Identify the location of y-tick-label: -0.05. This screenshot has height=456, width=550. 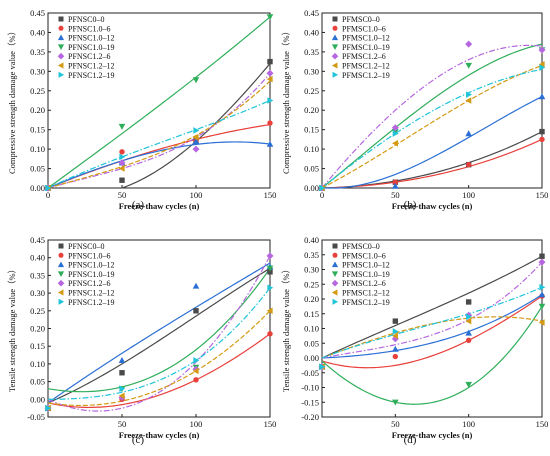
(310, 373).